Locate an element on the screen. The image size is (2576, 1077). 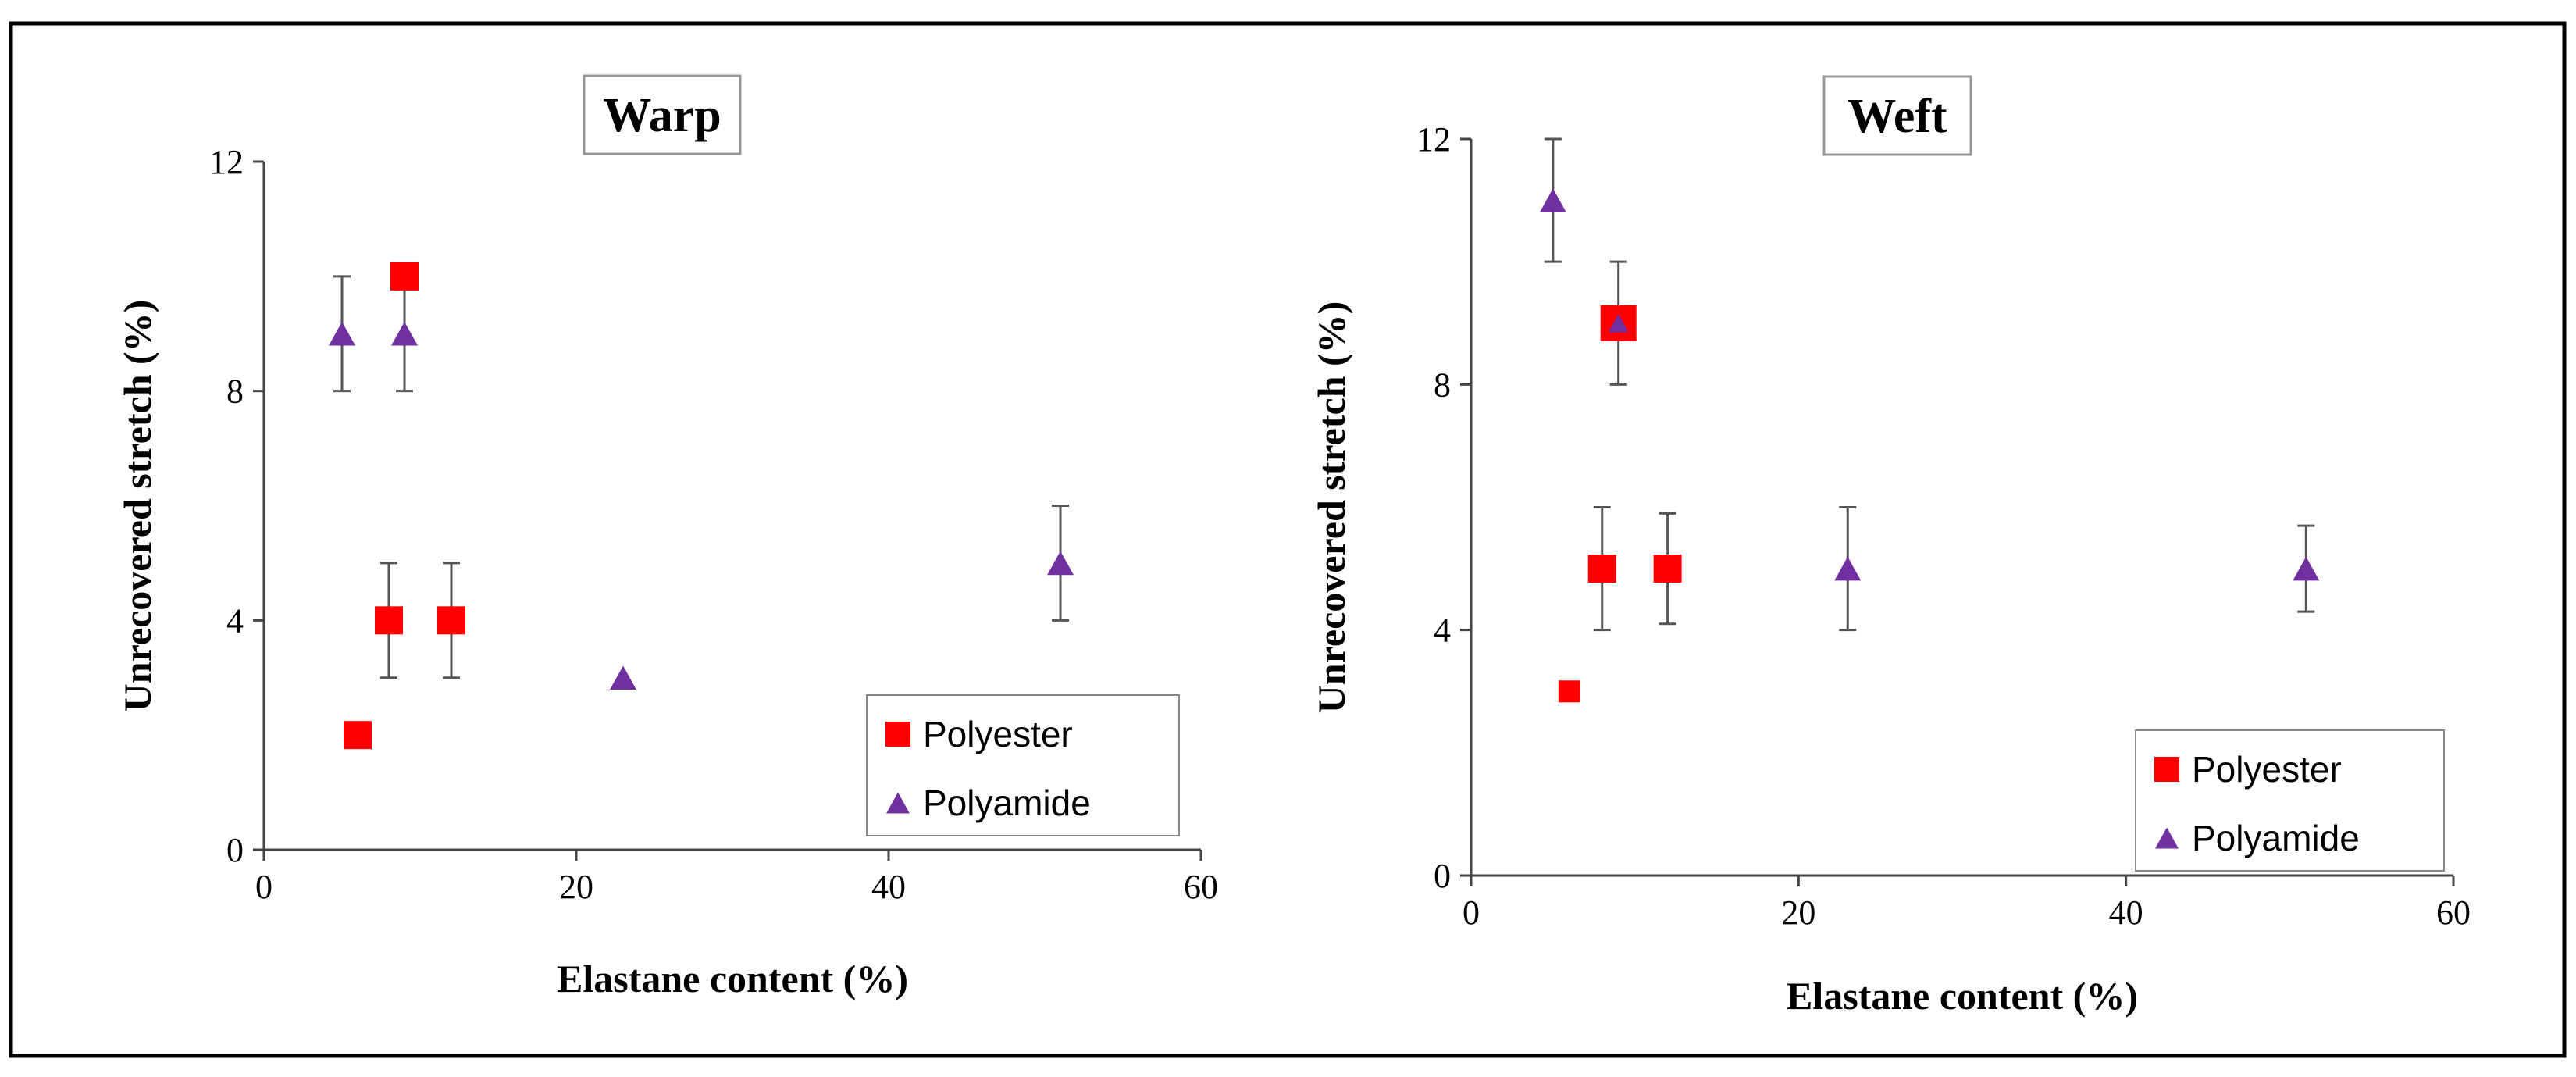
chart-title: Warp is located at coordinates (662, 115).